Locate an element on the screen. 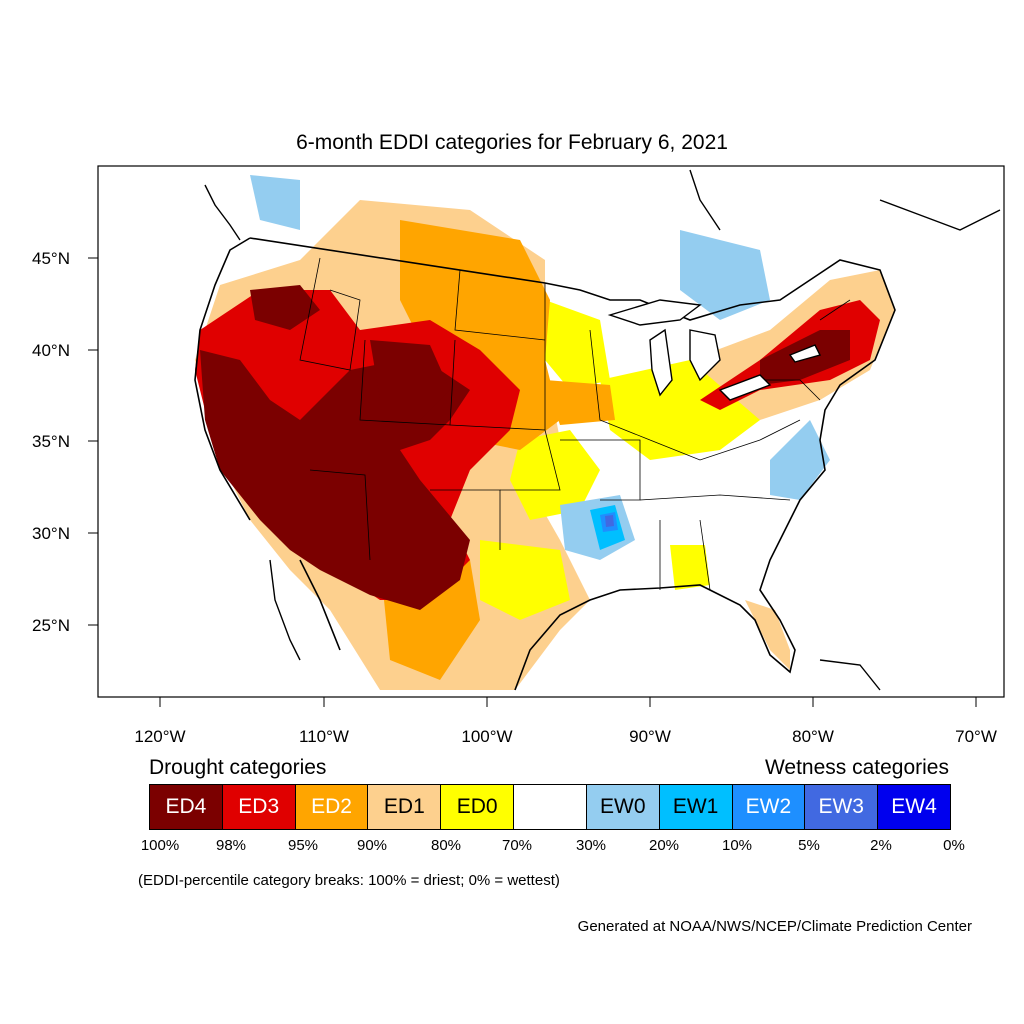 Image resolution: width=1024 pixels, height=1024 pixels. lon-label-110: 110°W is located at coordinates (324, 736).